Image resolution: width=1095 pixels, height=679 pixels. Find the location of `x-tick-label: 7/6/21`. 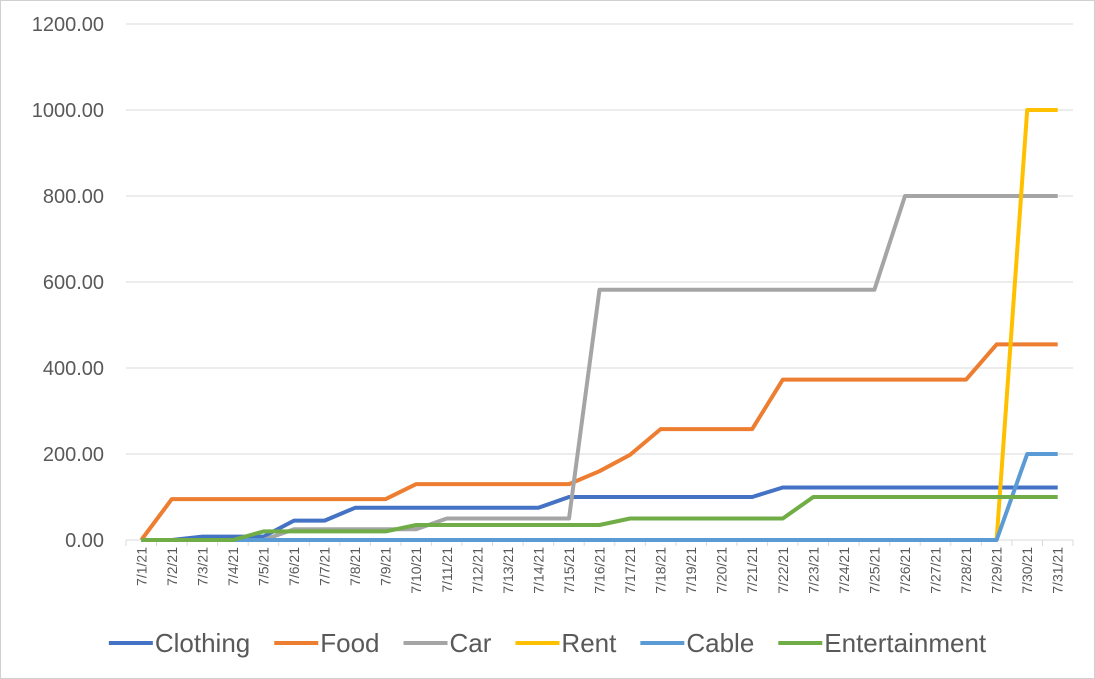

x-tick-label: 7/6/21 is located at coordinates (294, 566).